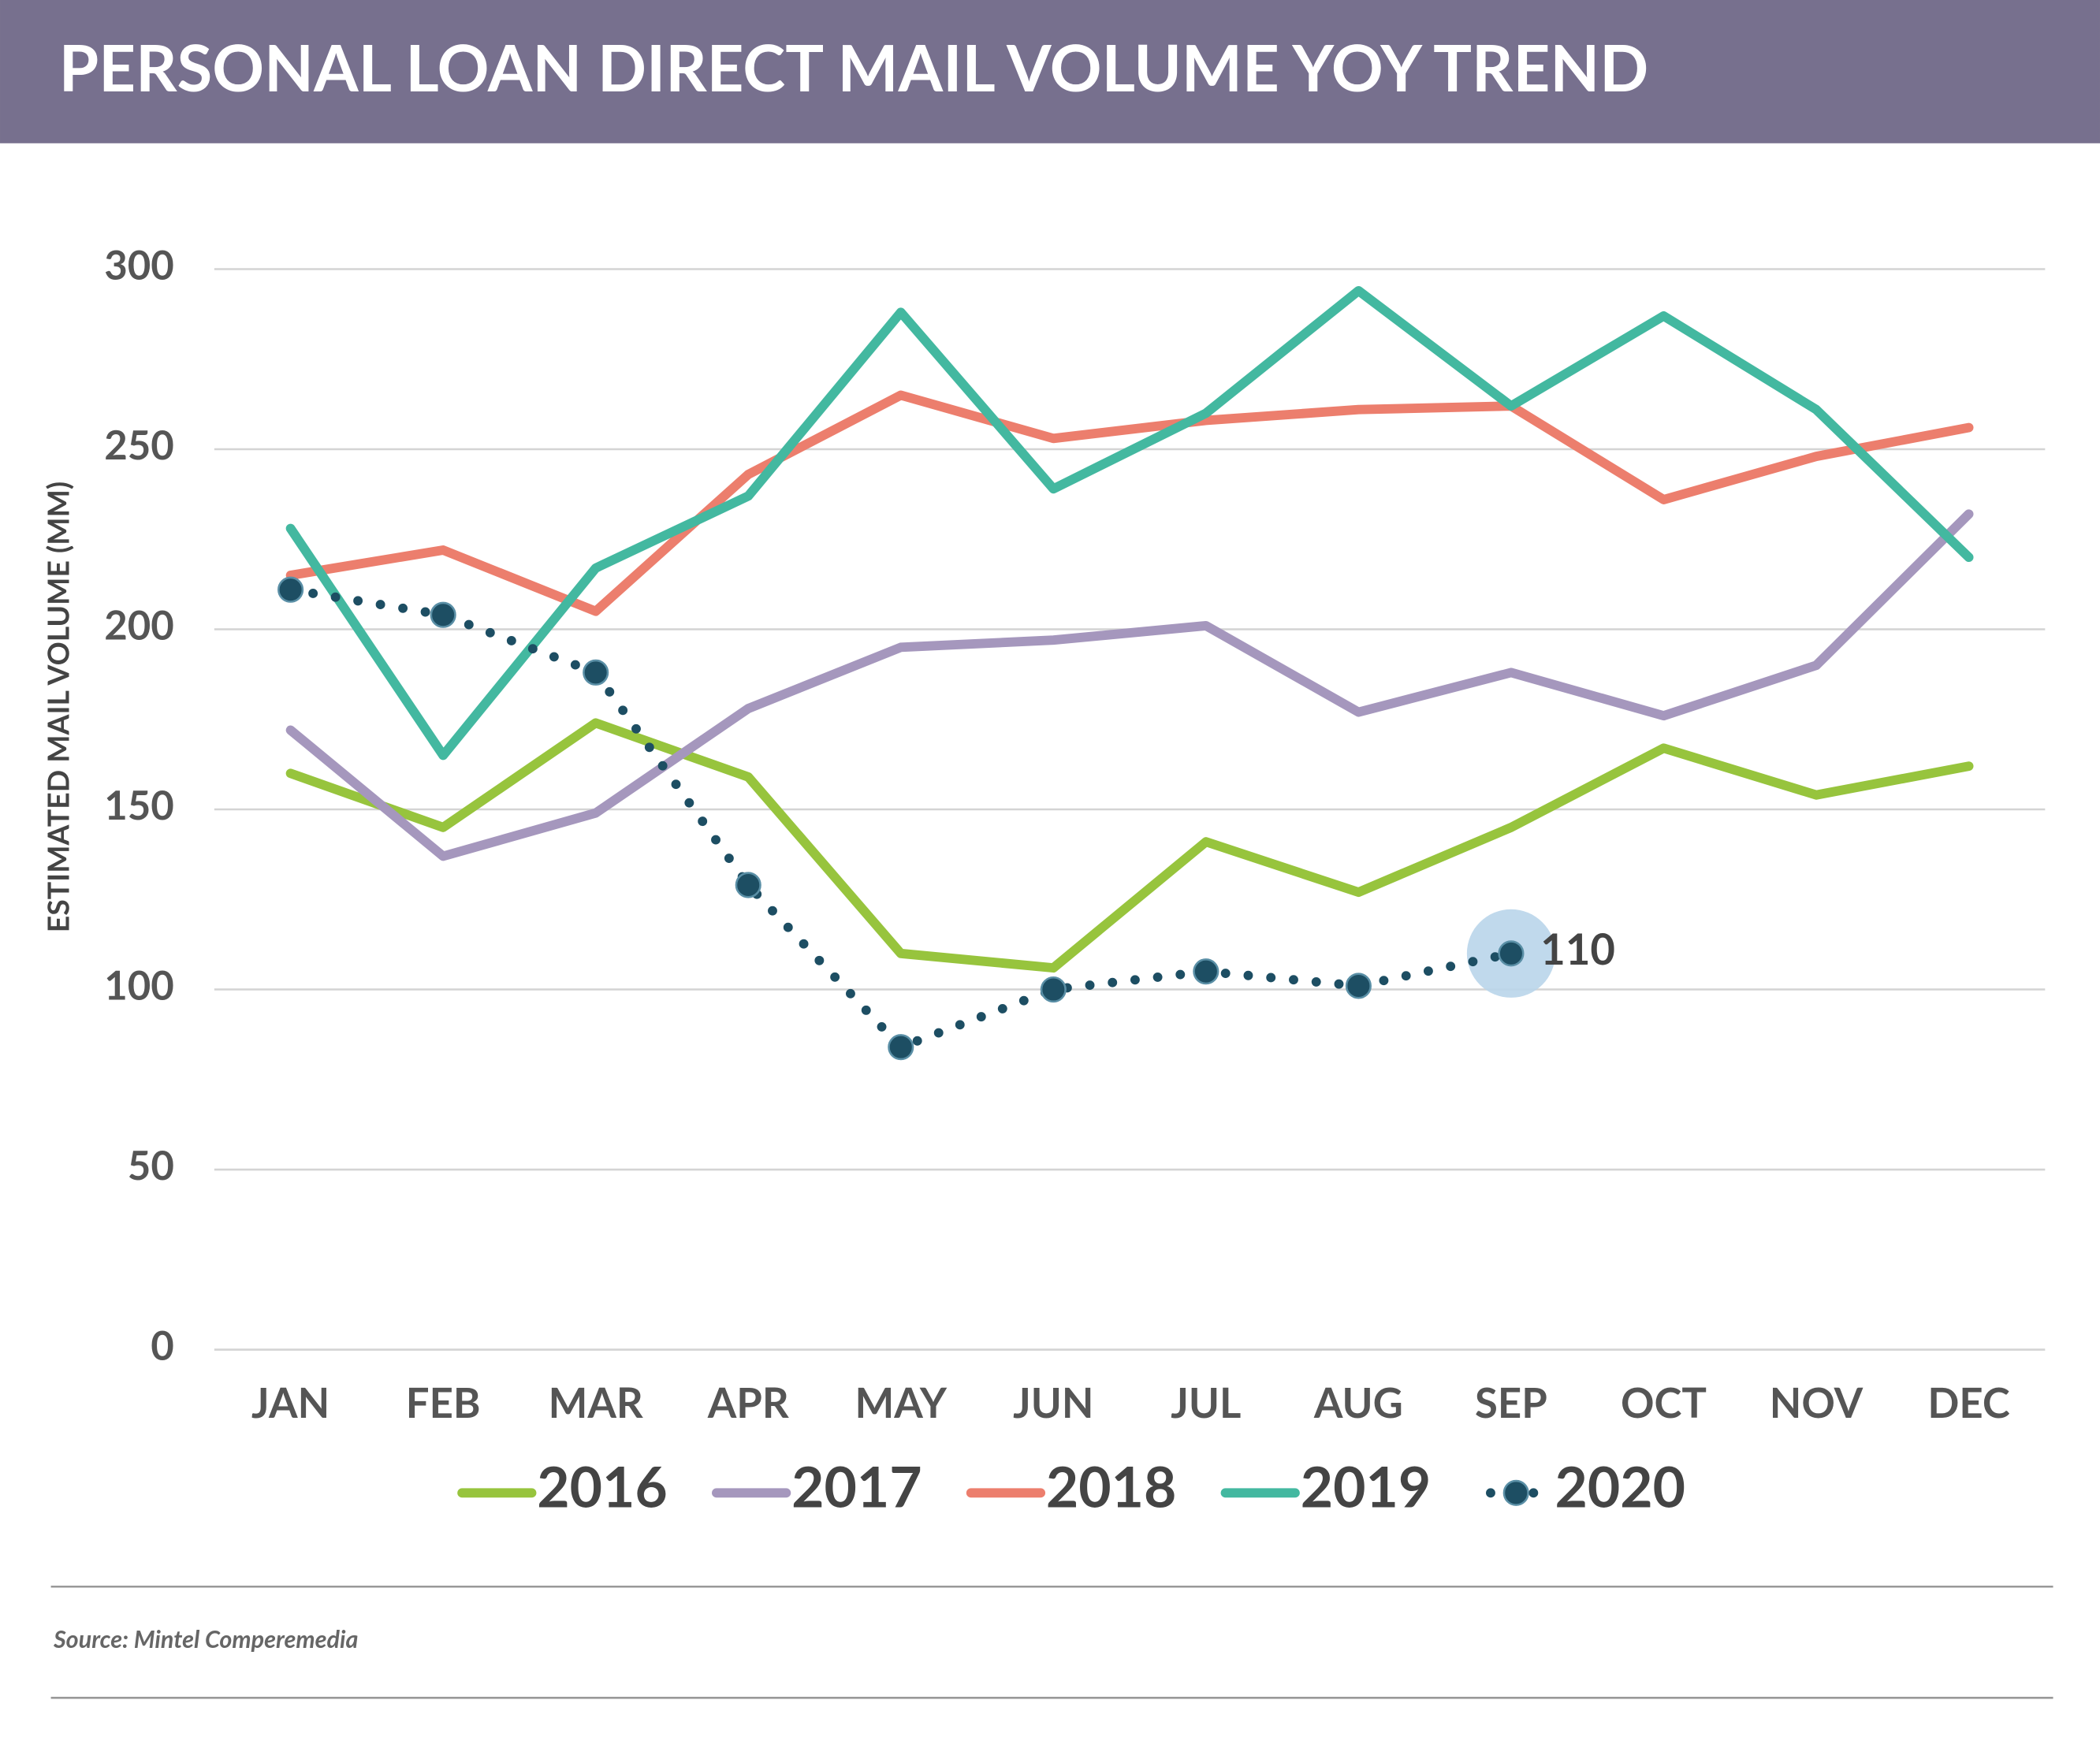 This screenshot has height=1748, width=2100. What do you see at coordinates (1968, 1402) in the screenshot?
I see `x-tick-label: DEC` at bounding box center [1968, 1402].